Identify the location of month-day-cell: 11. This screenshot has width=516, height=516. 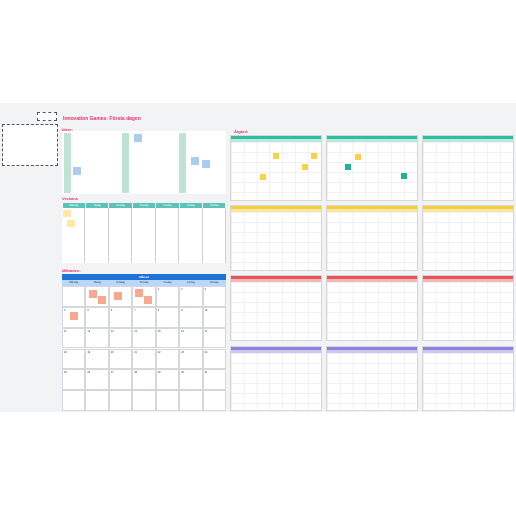
(74, 338).